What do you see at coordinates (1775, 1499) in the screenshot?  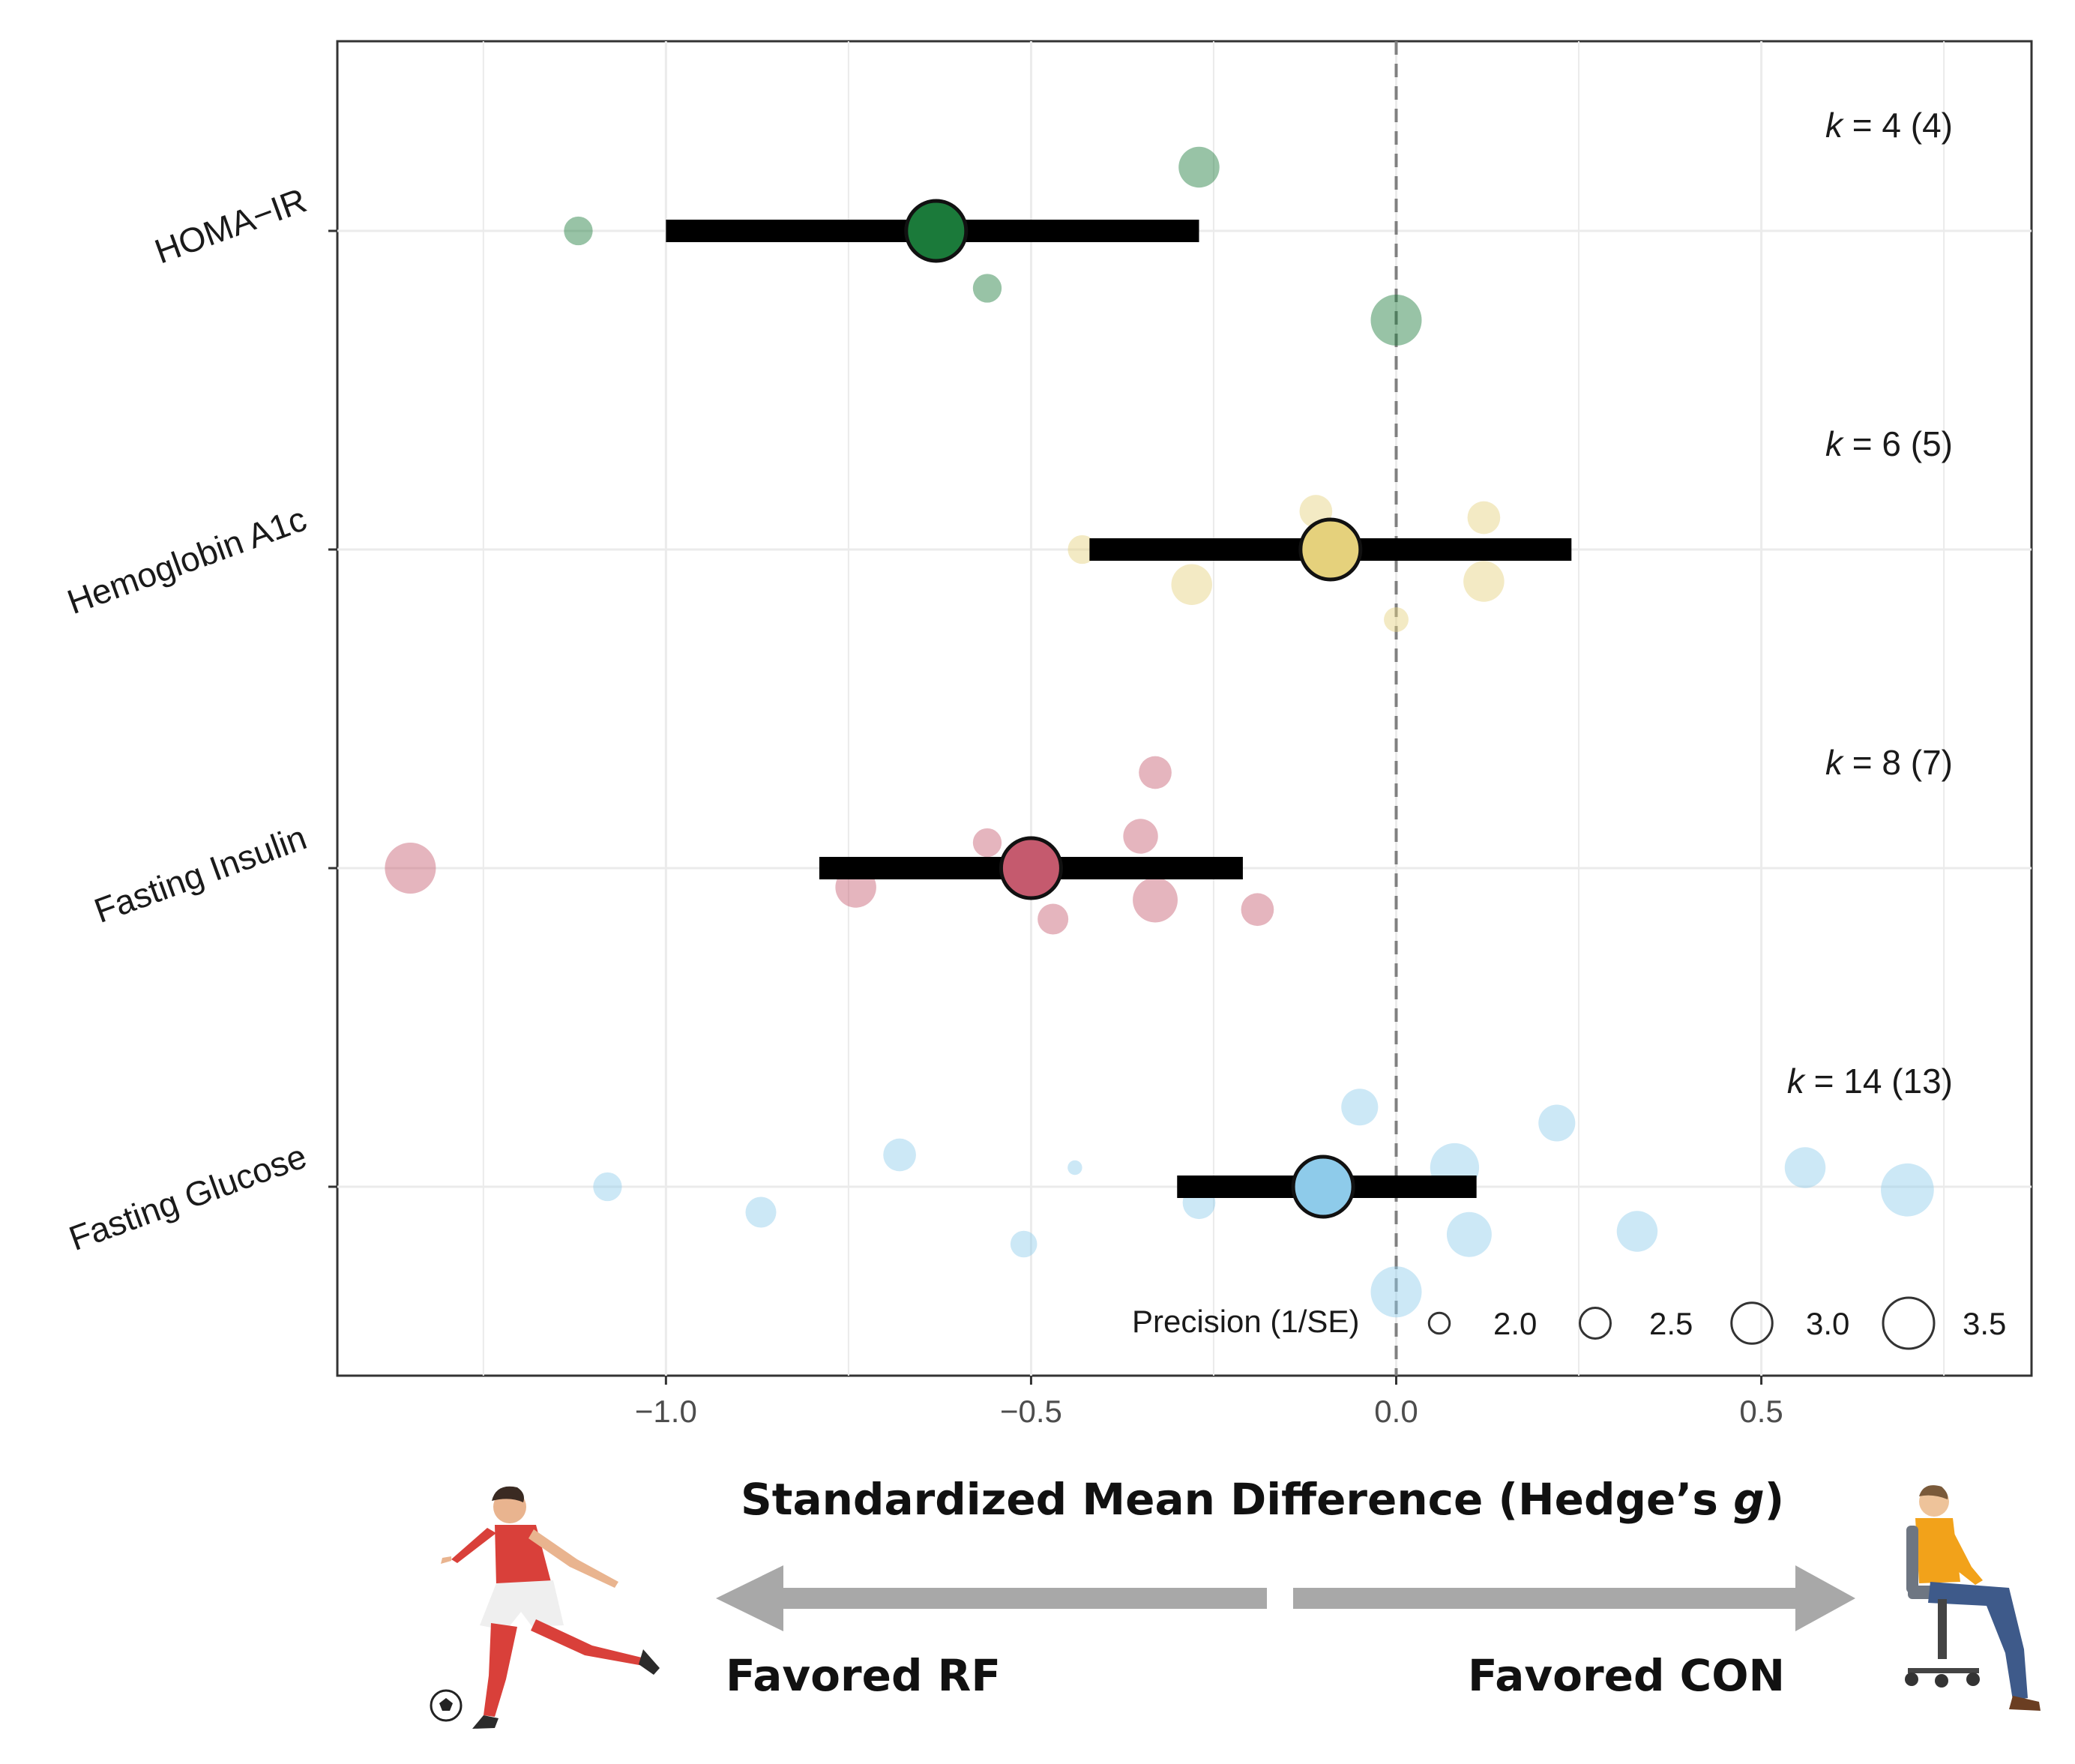 I see `x-axis-title-close: )` at bounding box center [1775, 1499].